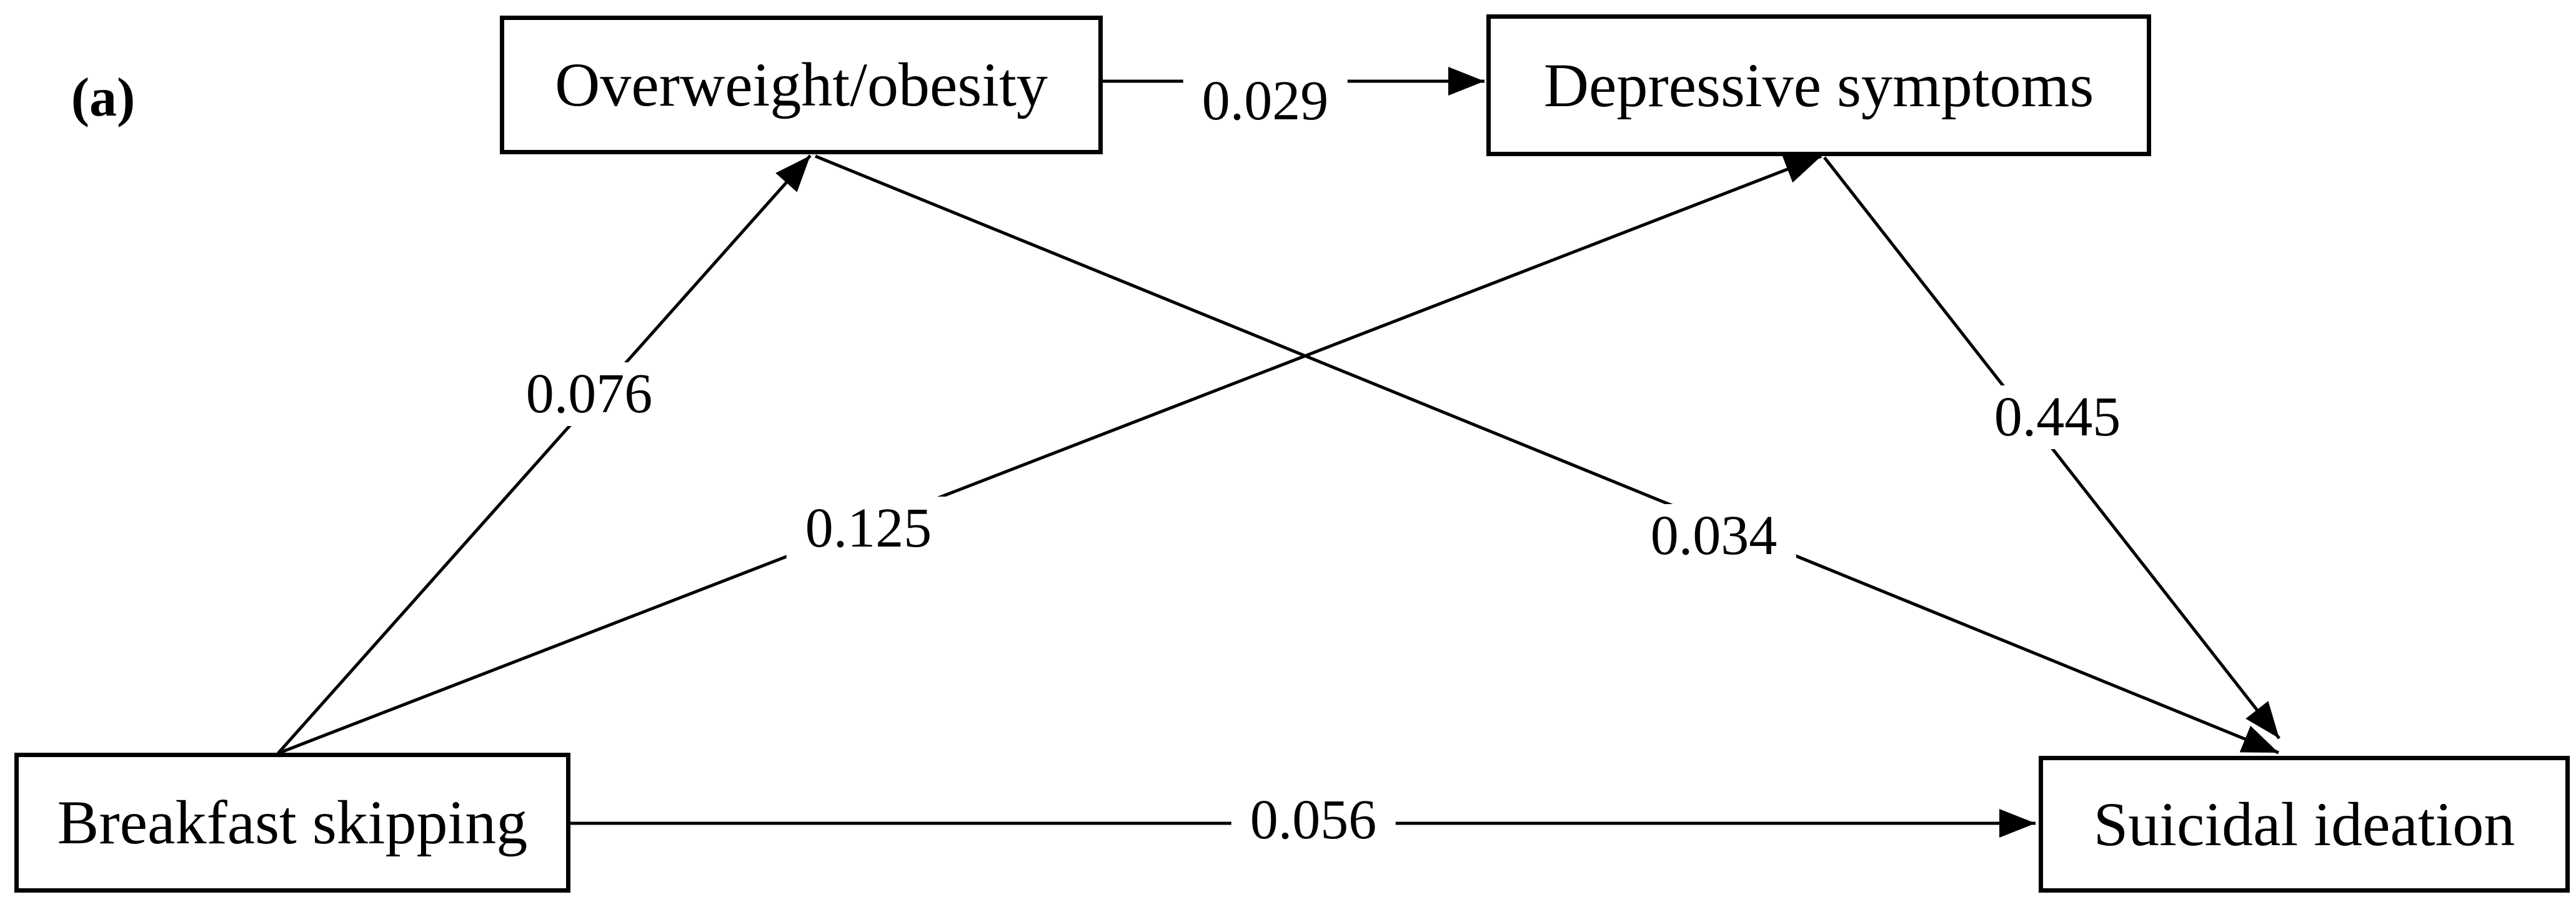  I want to click on node-depressive-symptoms-label: Depressive symptoms, so click(1819, 85).